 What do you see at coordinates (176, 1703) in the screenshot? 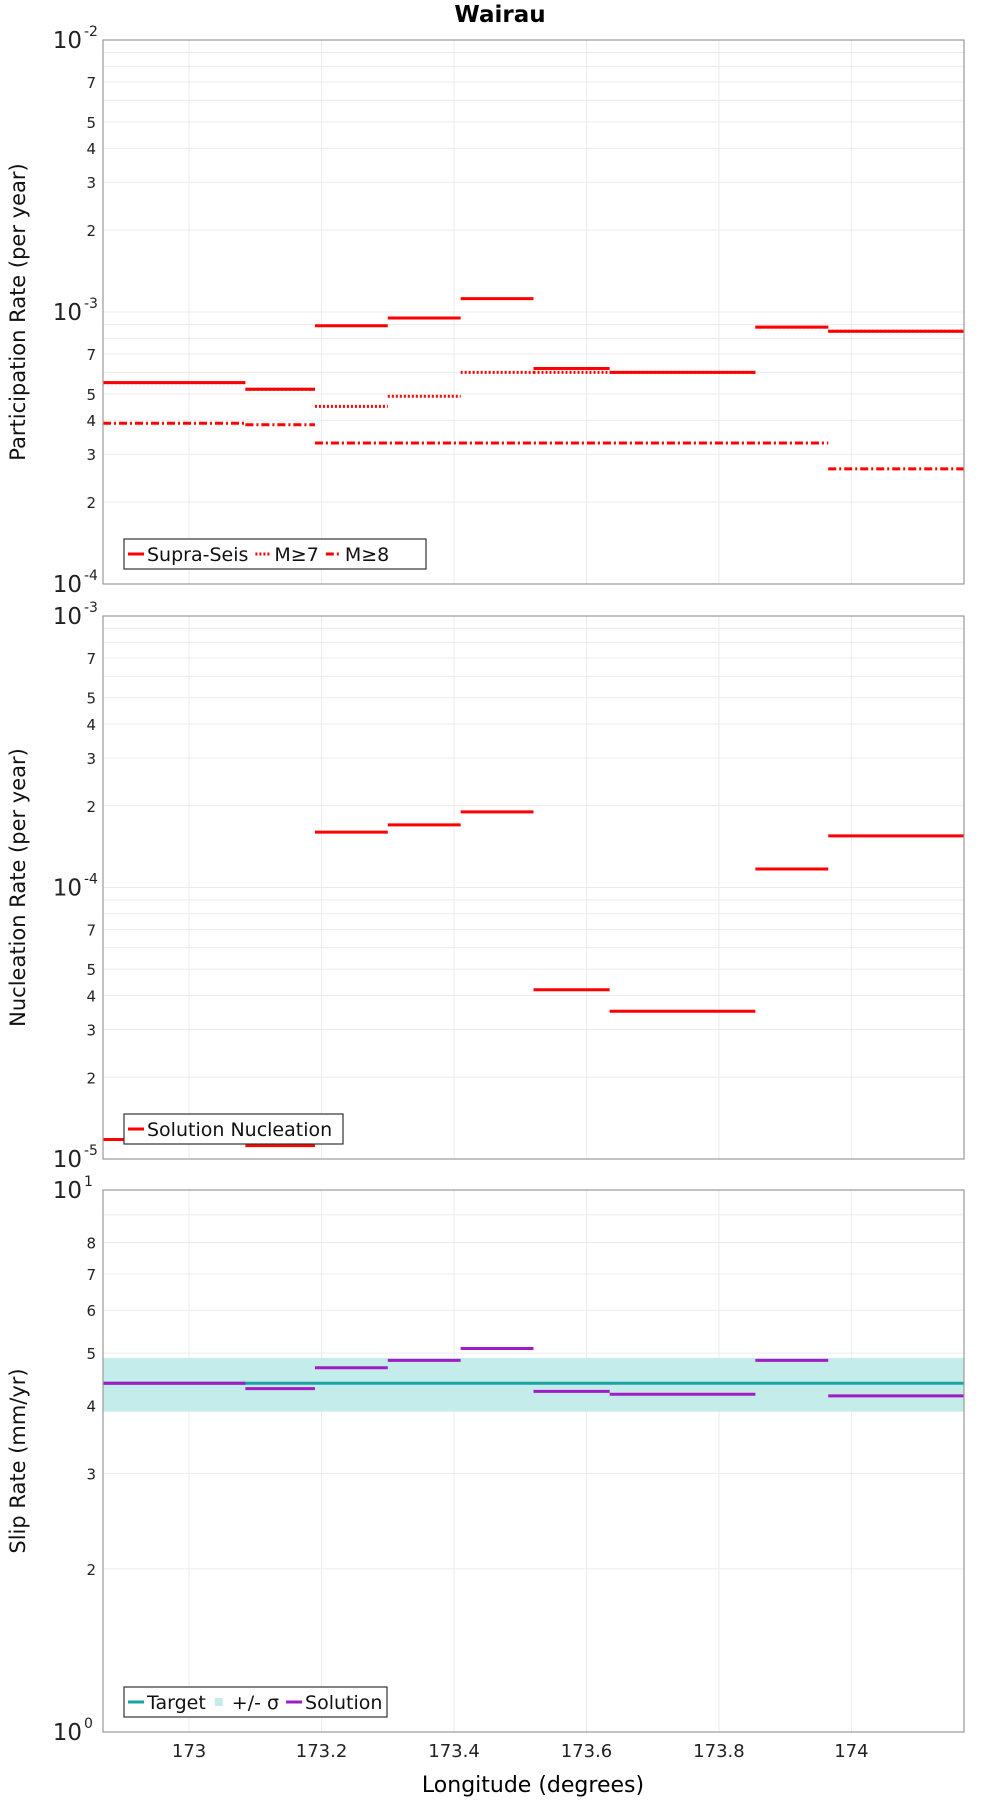
I see `legend-entry: Target` at bounding box center [176, 1703].